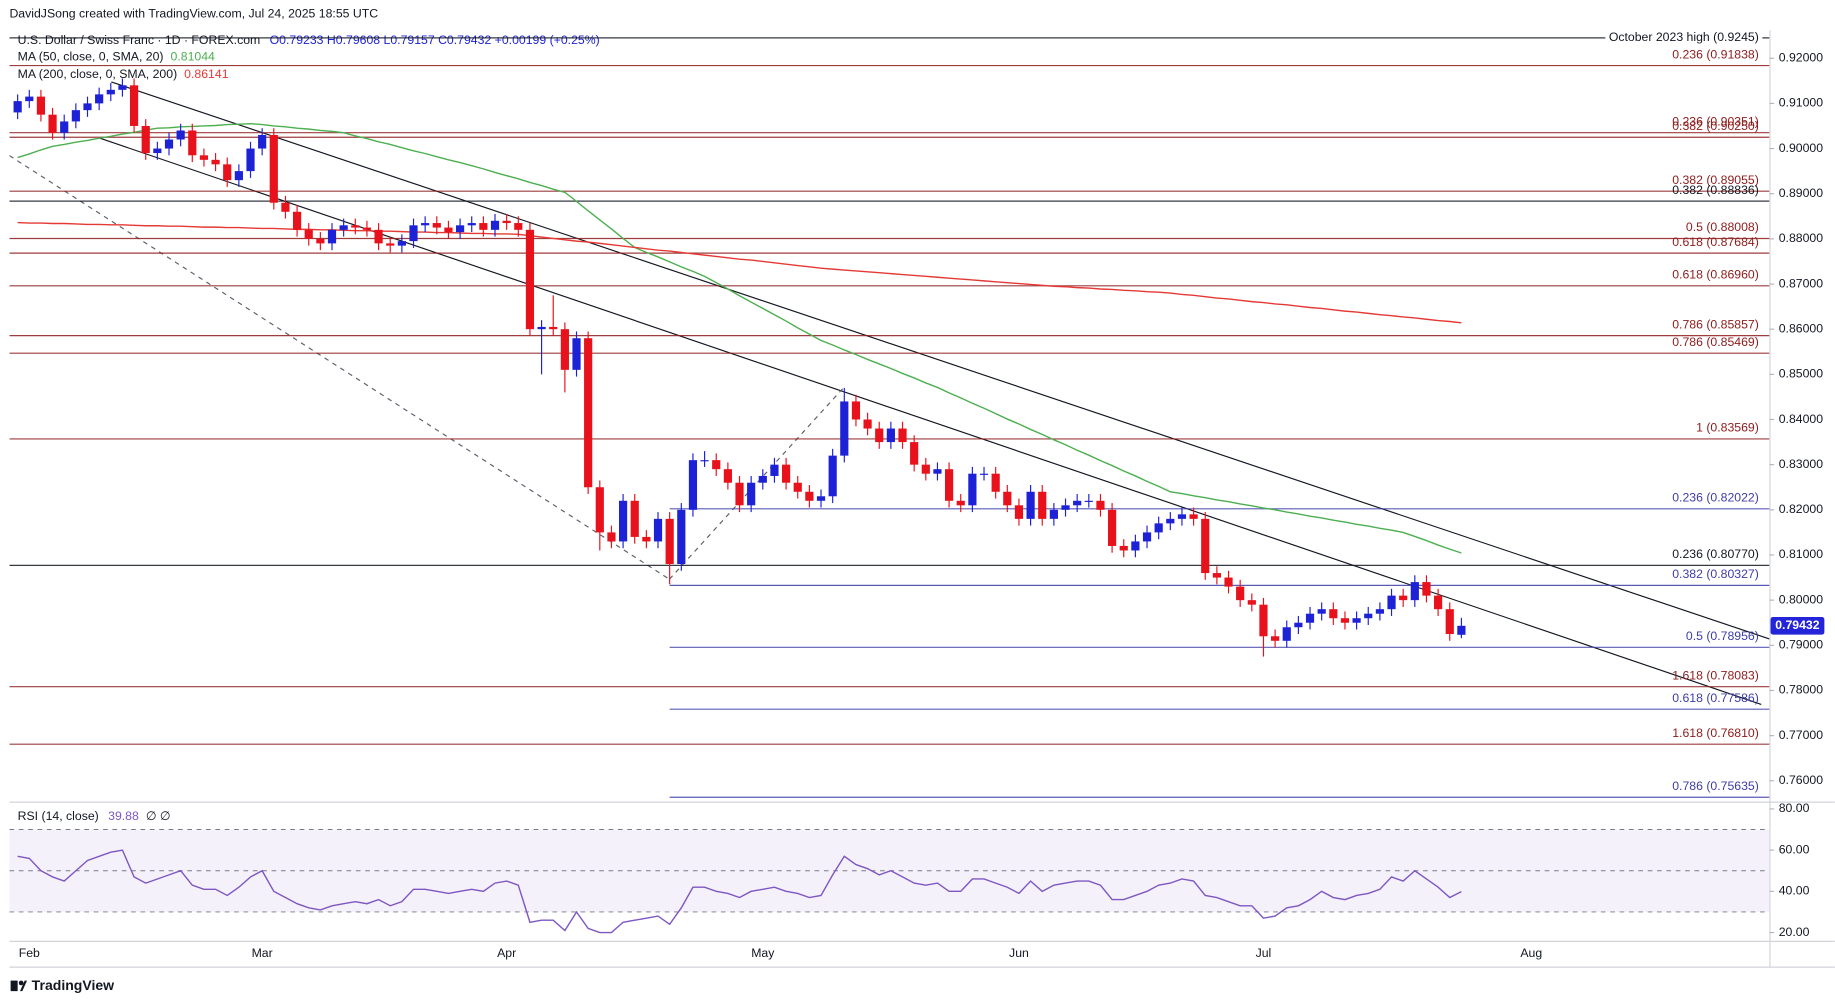 The height and width of the screenshot is (1004, 1835). I want to click on y-tick-label: 0.82000, so click(1801, 509).